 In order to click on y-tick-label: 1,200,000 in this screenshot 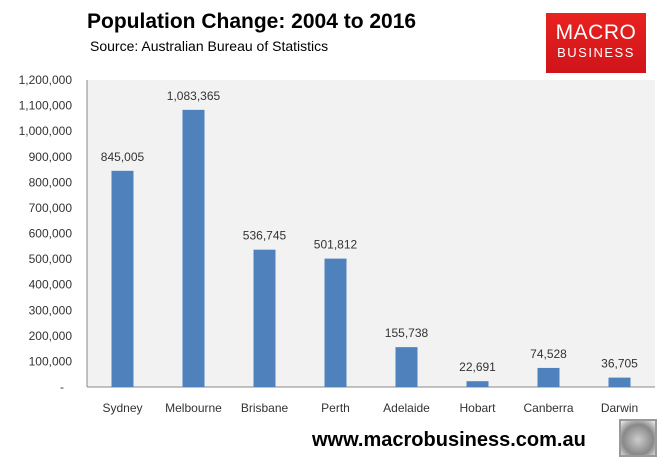, I will do `click(46, 80)`.